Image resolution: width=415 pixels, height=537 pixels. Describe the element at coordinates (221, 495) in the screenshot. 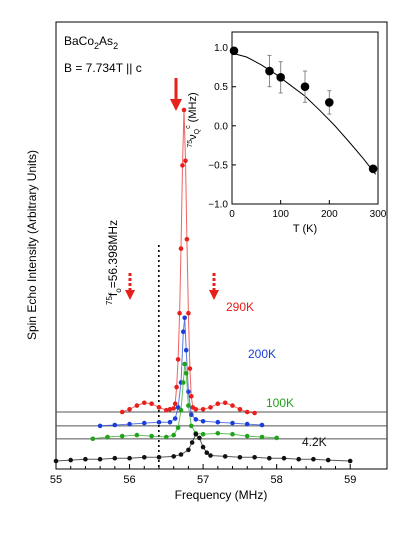

I see `main-x-axis-label: Frequency (MHz)` at that location.